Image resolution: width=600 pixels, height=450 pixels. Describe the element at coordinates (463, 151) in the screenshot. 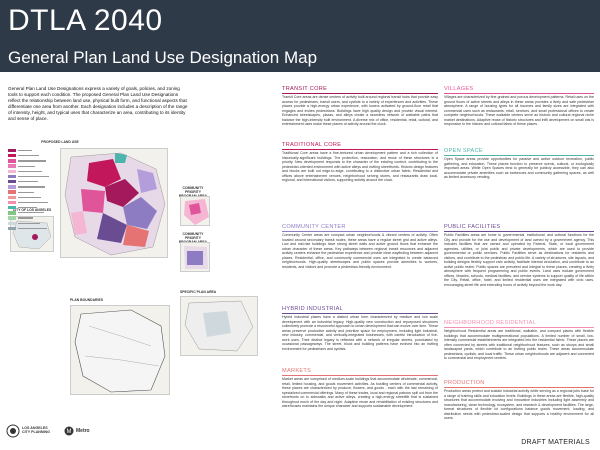

I see `open-space-heading: OPEN SPACE` at that location.